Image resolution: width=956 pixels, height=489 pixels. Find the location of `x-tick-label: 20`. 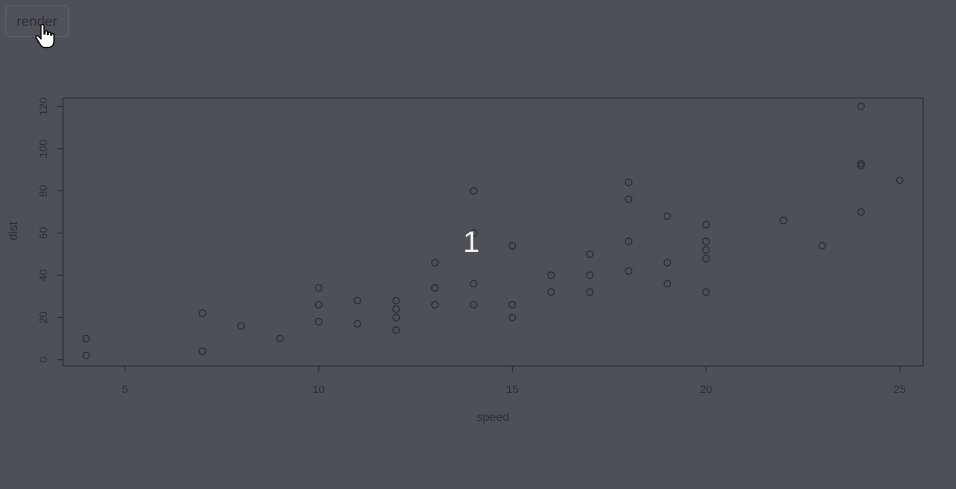

x-tick-label: 20 is located at coordinates (706, 390).